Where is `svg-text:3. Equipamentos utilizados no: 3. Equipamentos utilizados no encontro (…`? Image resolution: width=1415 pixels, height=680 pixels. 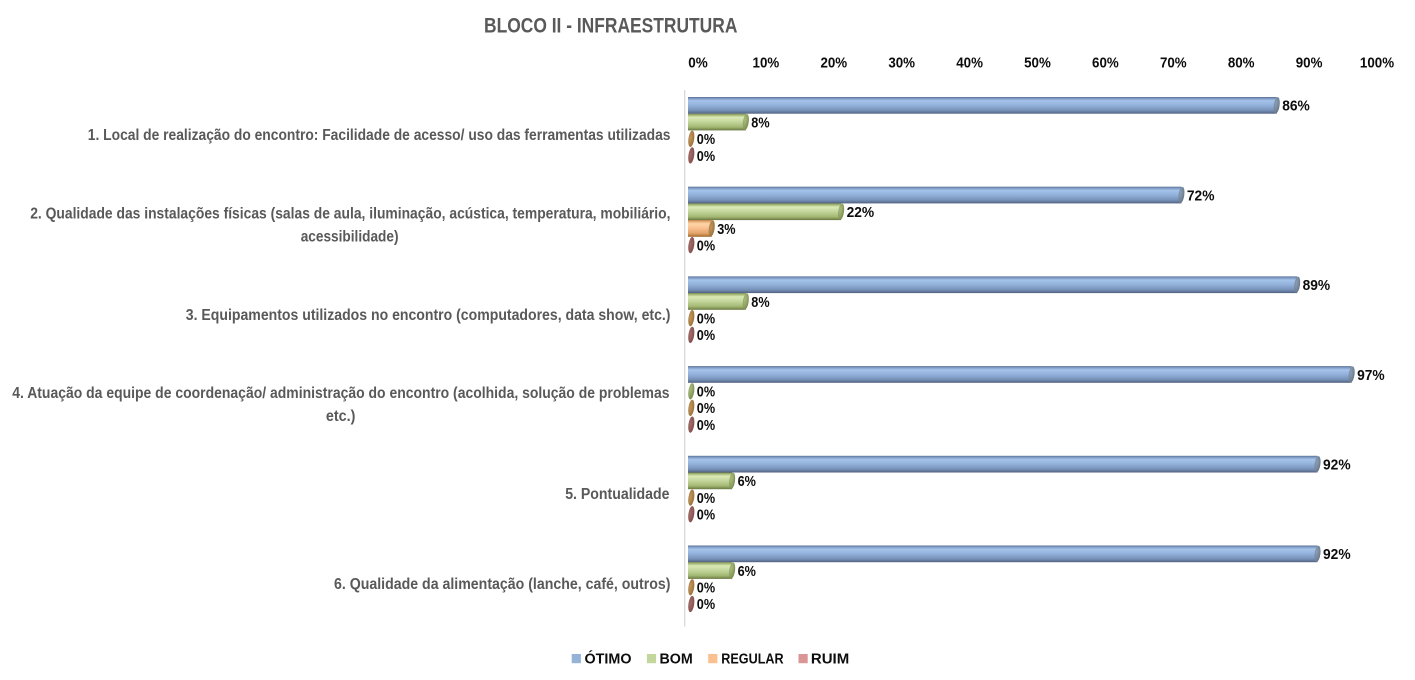 svg-text:3. Equipamentos utilizados no: 3. Equipamentos utilizados no encontro (… is located at coordinates (428, 315).